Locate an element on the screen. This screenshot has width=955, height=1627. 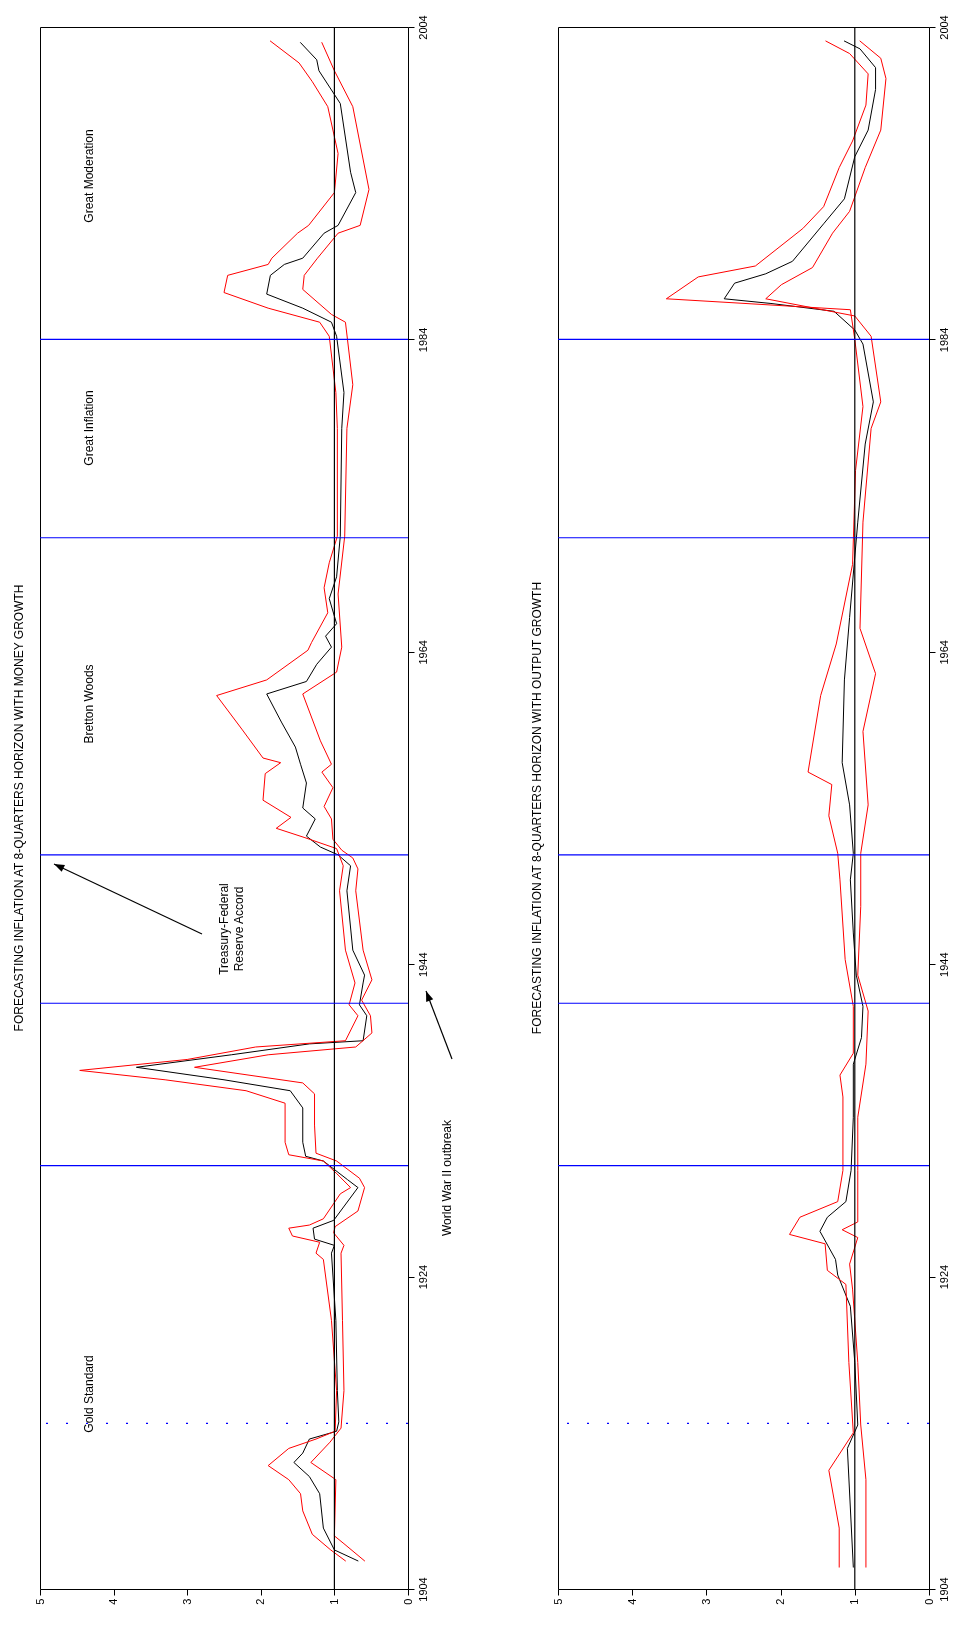
annotation: Bretton Woods is located at coordinates (89, 704).